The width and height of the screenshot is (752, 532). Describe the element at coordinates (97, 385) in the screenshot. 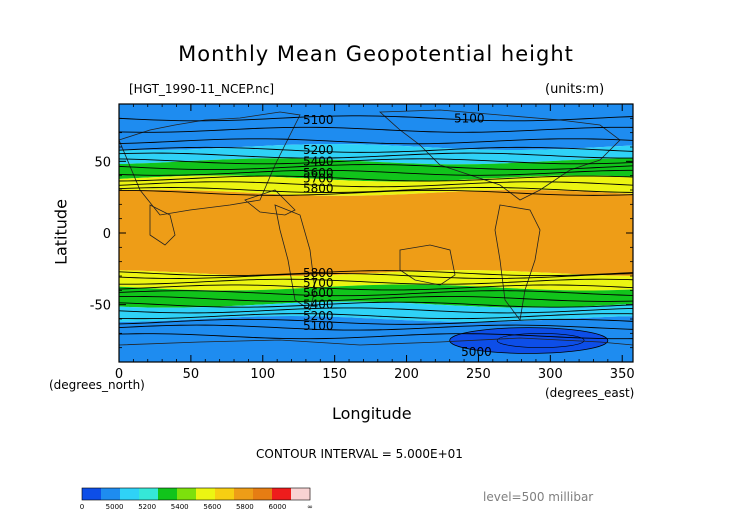

I see `y-axis-units: (degrees_north)` at that location.